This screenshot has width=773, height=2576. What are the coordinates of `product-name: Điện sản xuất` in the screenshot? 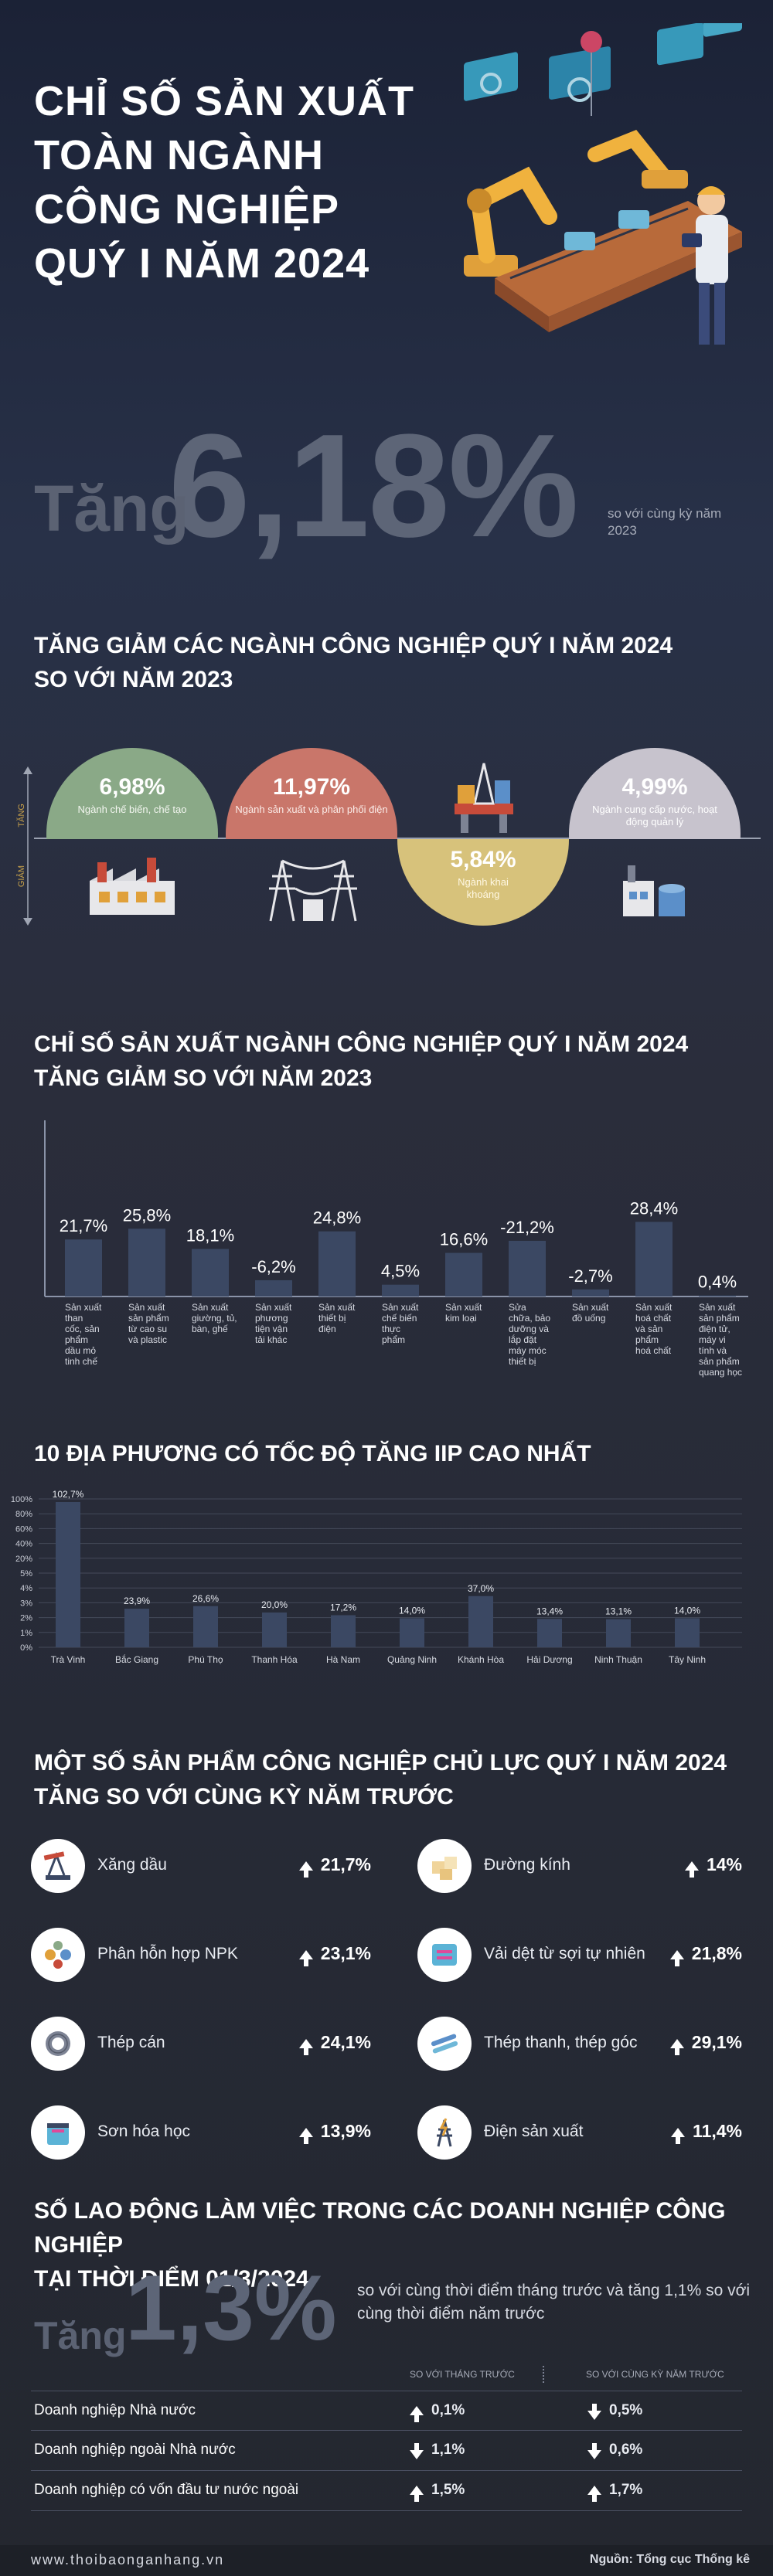 It's located at (534, 2131).